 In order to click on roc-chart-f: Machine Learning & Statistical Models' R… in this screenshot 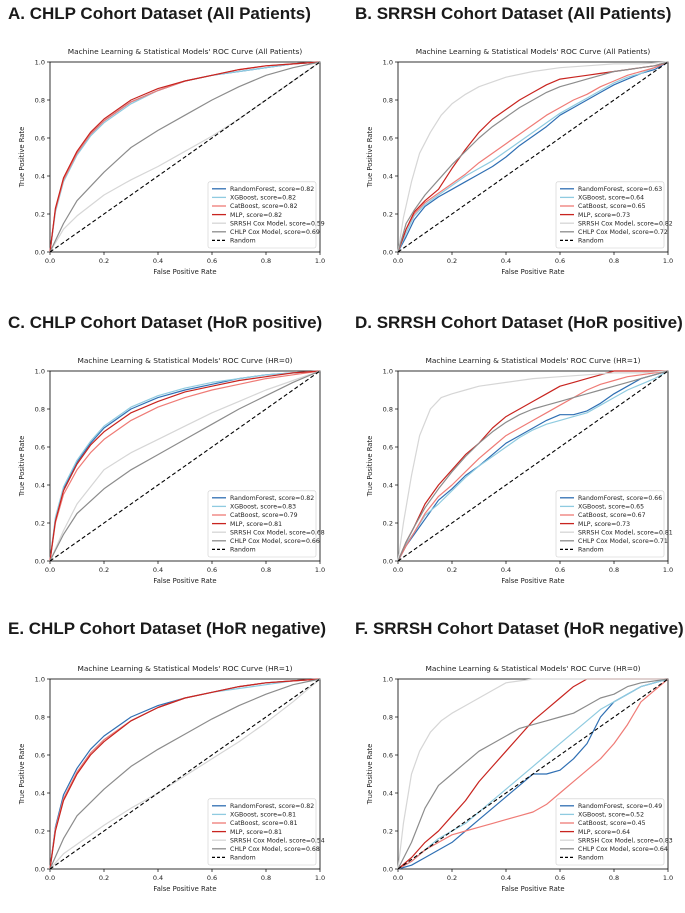, I will do `click(519, 778)`.